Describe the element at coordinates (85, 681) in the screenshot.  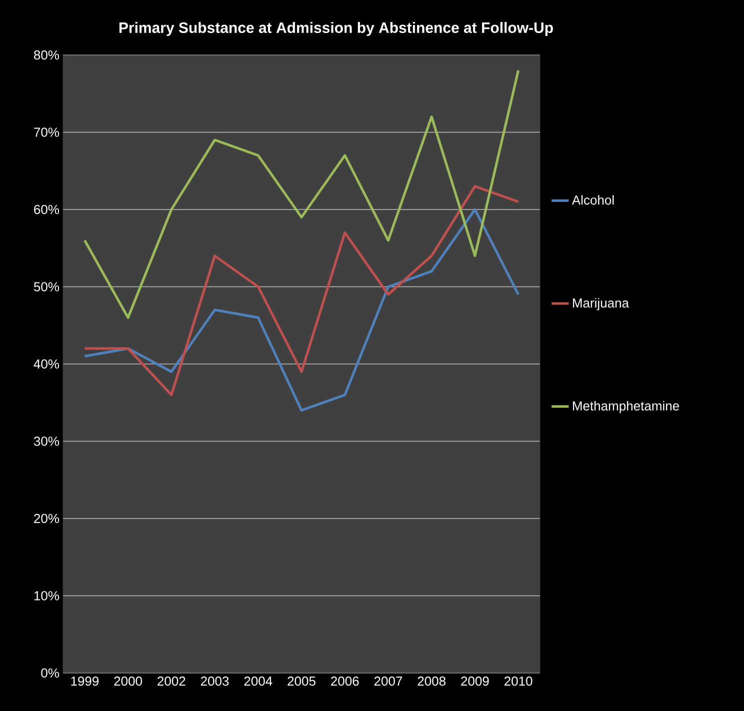
I see `x-tick-label: 1999` at that location.